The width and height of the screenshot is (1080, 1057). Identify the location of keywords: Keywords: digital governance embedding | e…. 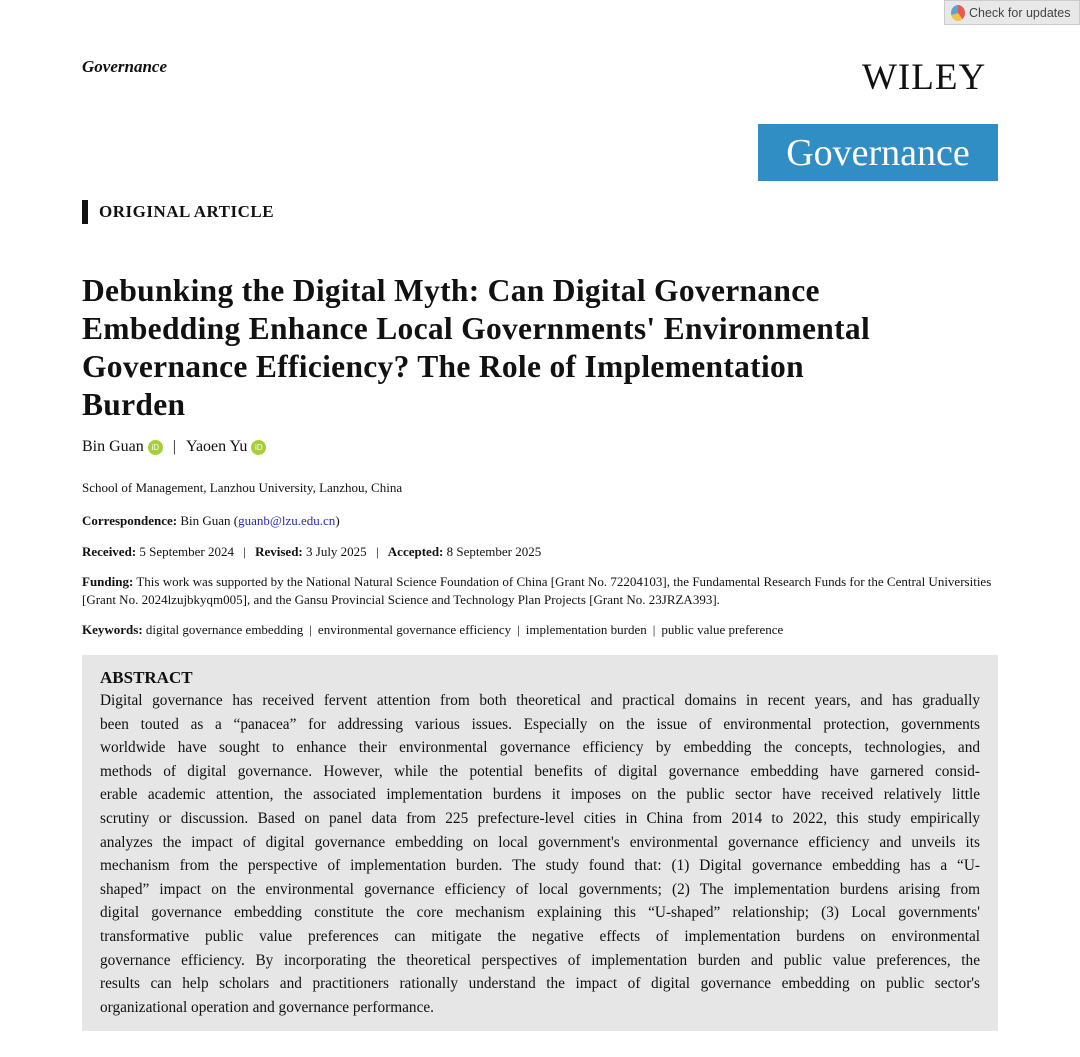
(433, 629).